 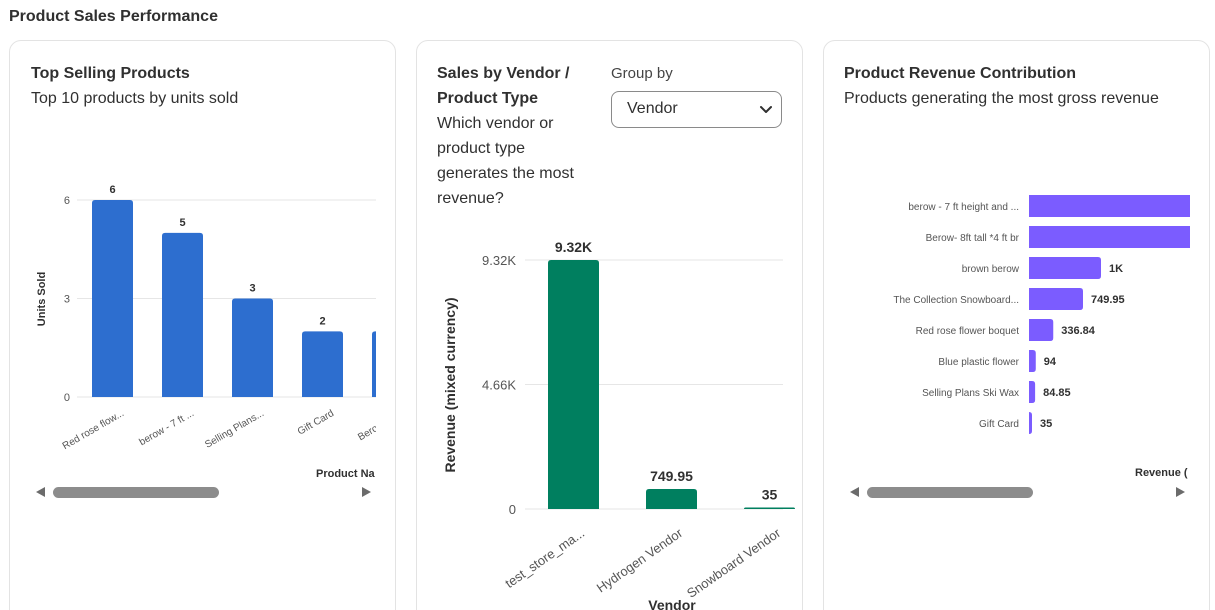 I want to click on data-label: 6, so click(x=112, y=190).